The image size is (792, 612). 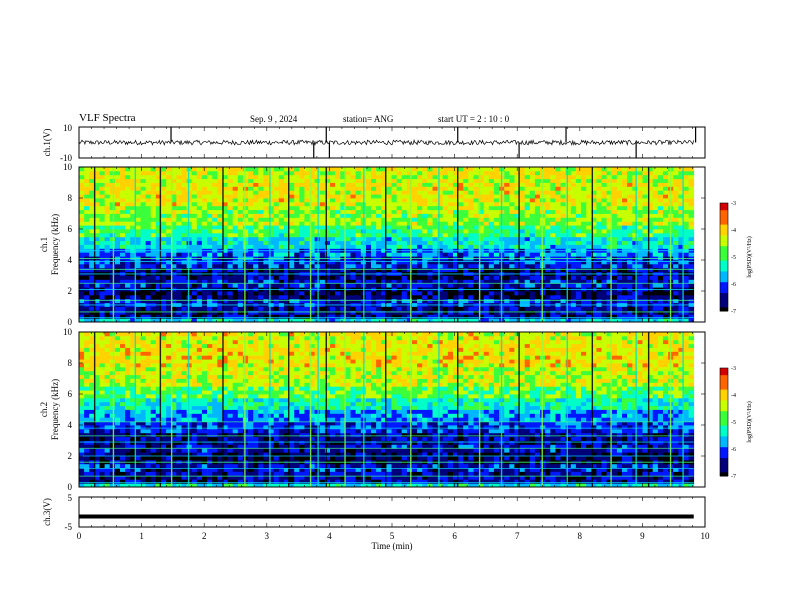 What do you see at coordinates (70, 363) in the screenshot?
I see `ch2-ytick-8: 8` at bounding box center [70, 363].